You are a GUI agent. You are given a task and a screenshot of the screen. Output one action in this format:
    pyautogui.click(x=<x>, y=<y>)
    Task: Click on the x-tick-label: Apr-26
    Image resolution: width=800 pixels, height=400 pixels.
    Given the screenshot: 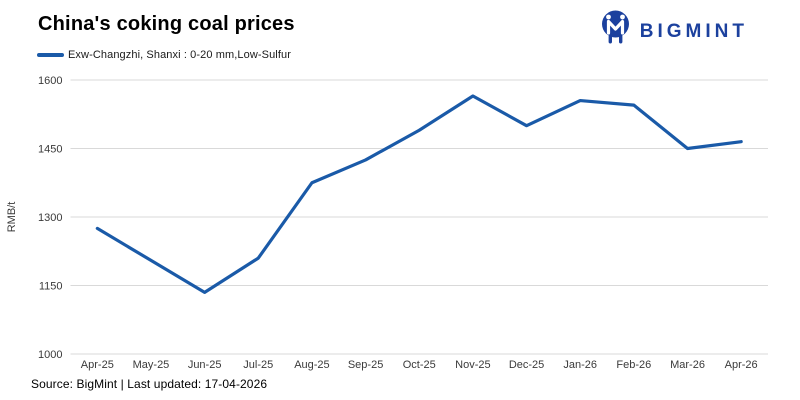 What is the action you would take?
    pyautogui.click(x=741, y=365)
    